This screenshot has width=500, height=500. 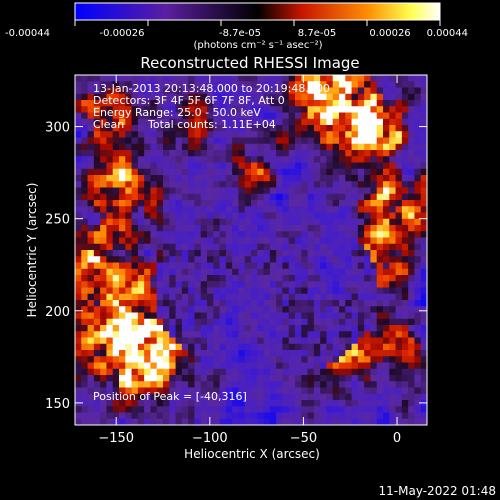 I want to click on energy-range-annotation: Energy Range: 25.0 - 50.0 keV, so click(x=177, y=112).